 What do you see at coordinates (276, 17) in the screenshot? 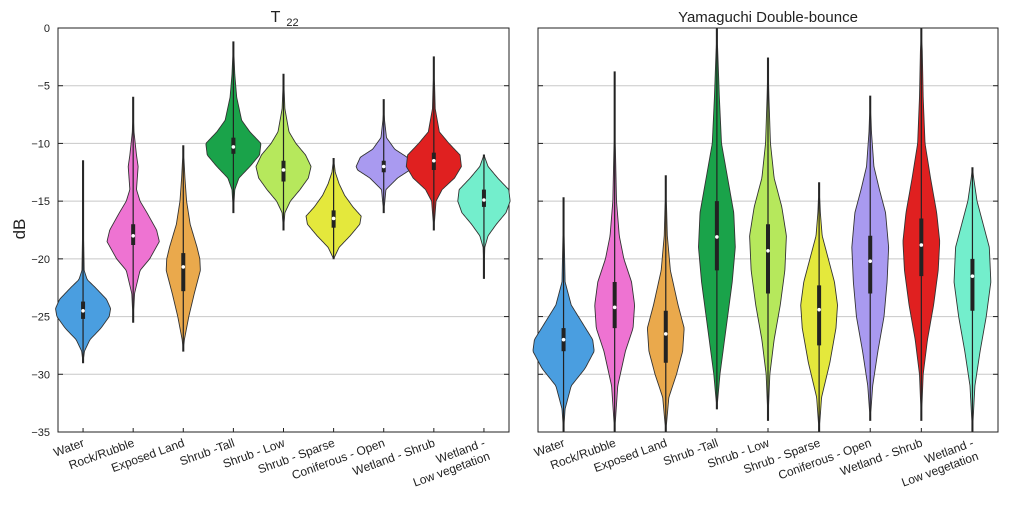
I see `panel-title-main: T` at bounding box center [276, 17].